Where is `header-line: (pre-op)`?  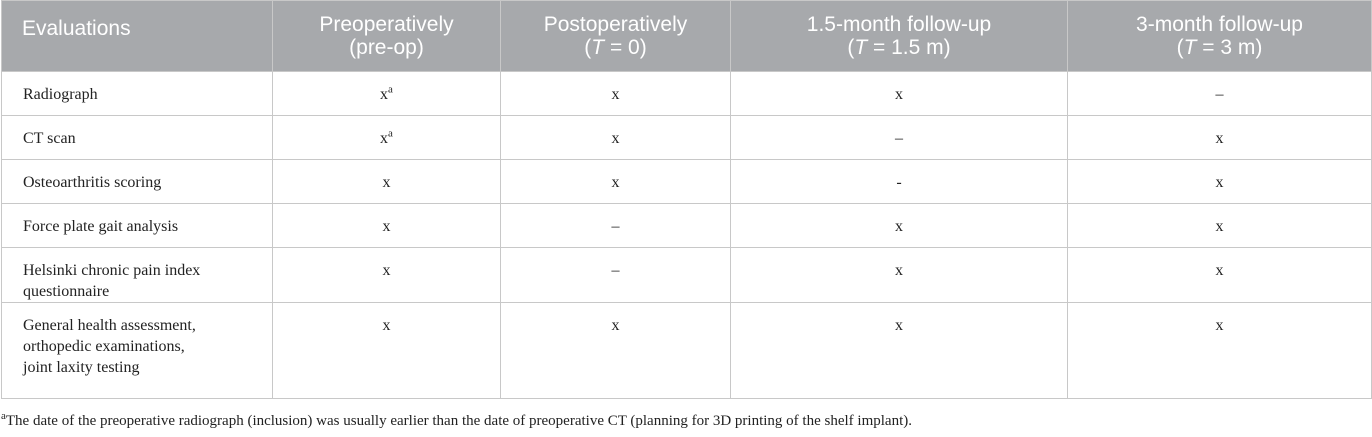 header-line: (pre-op) is located at coordinates (386, 47).